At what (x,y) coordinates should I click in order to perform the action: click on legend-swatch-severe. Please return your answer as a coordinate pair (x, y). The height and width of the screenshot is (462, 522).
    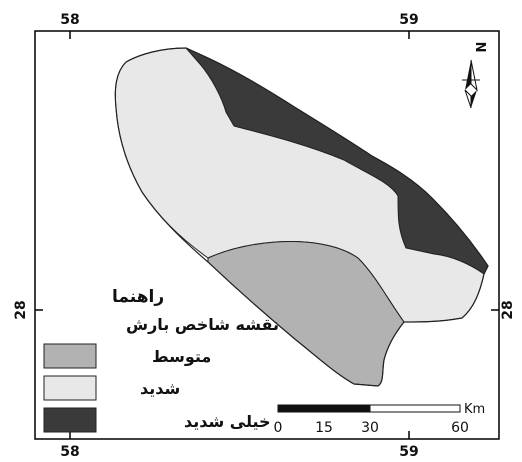
    Looking at the image, I should click on (70, 388).